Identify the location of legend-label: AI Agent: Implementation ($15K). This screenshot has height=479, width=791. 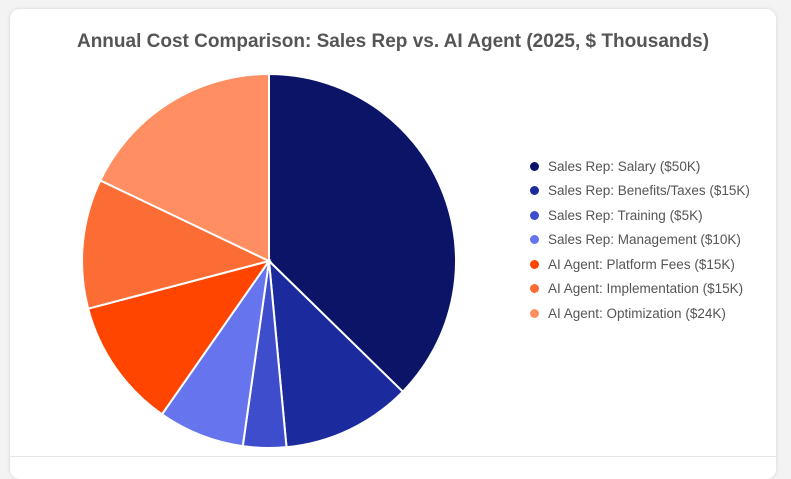
(646, 289).